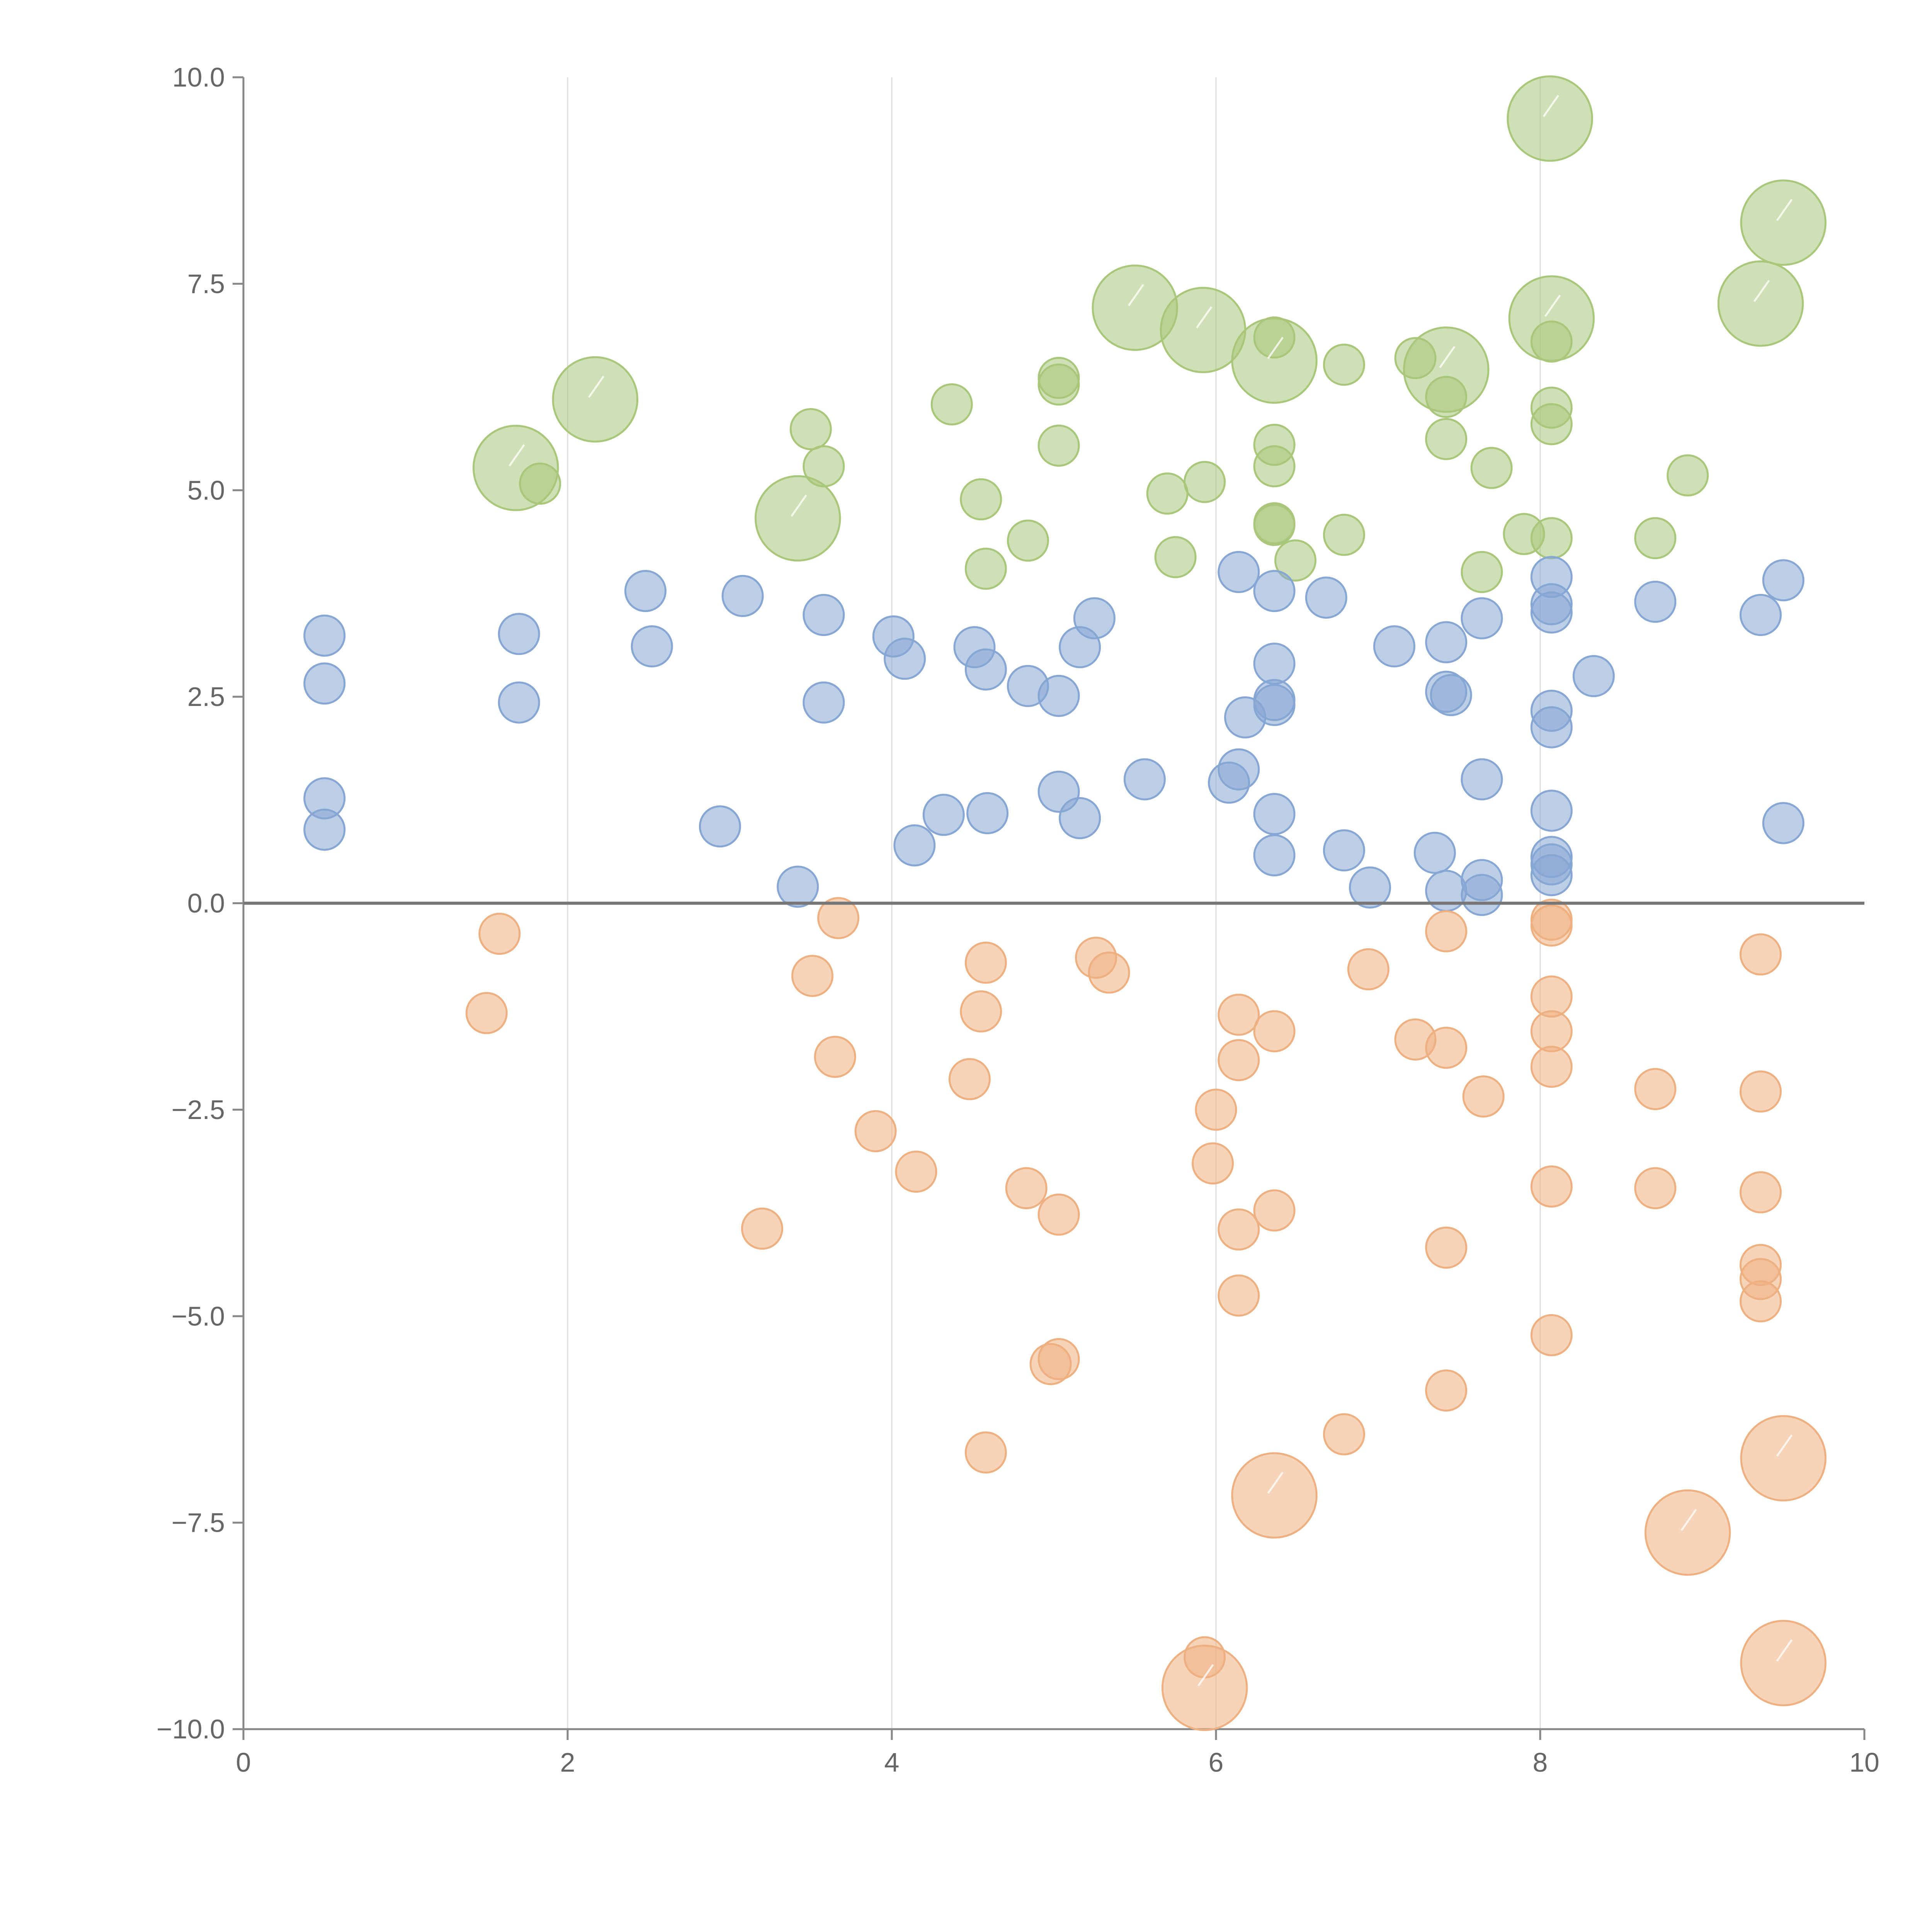 This screenshot has width=1932, height=1932. What do you see at coordinates (206, 284) in the screenshot?
I see `y-tick-label: 7.5` at bounding box center [206, 284].